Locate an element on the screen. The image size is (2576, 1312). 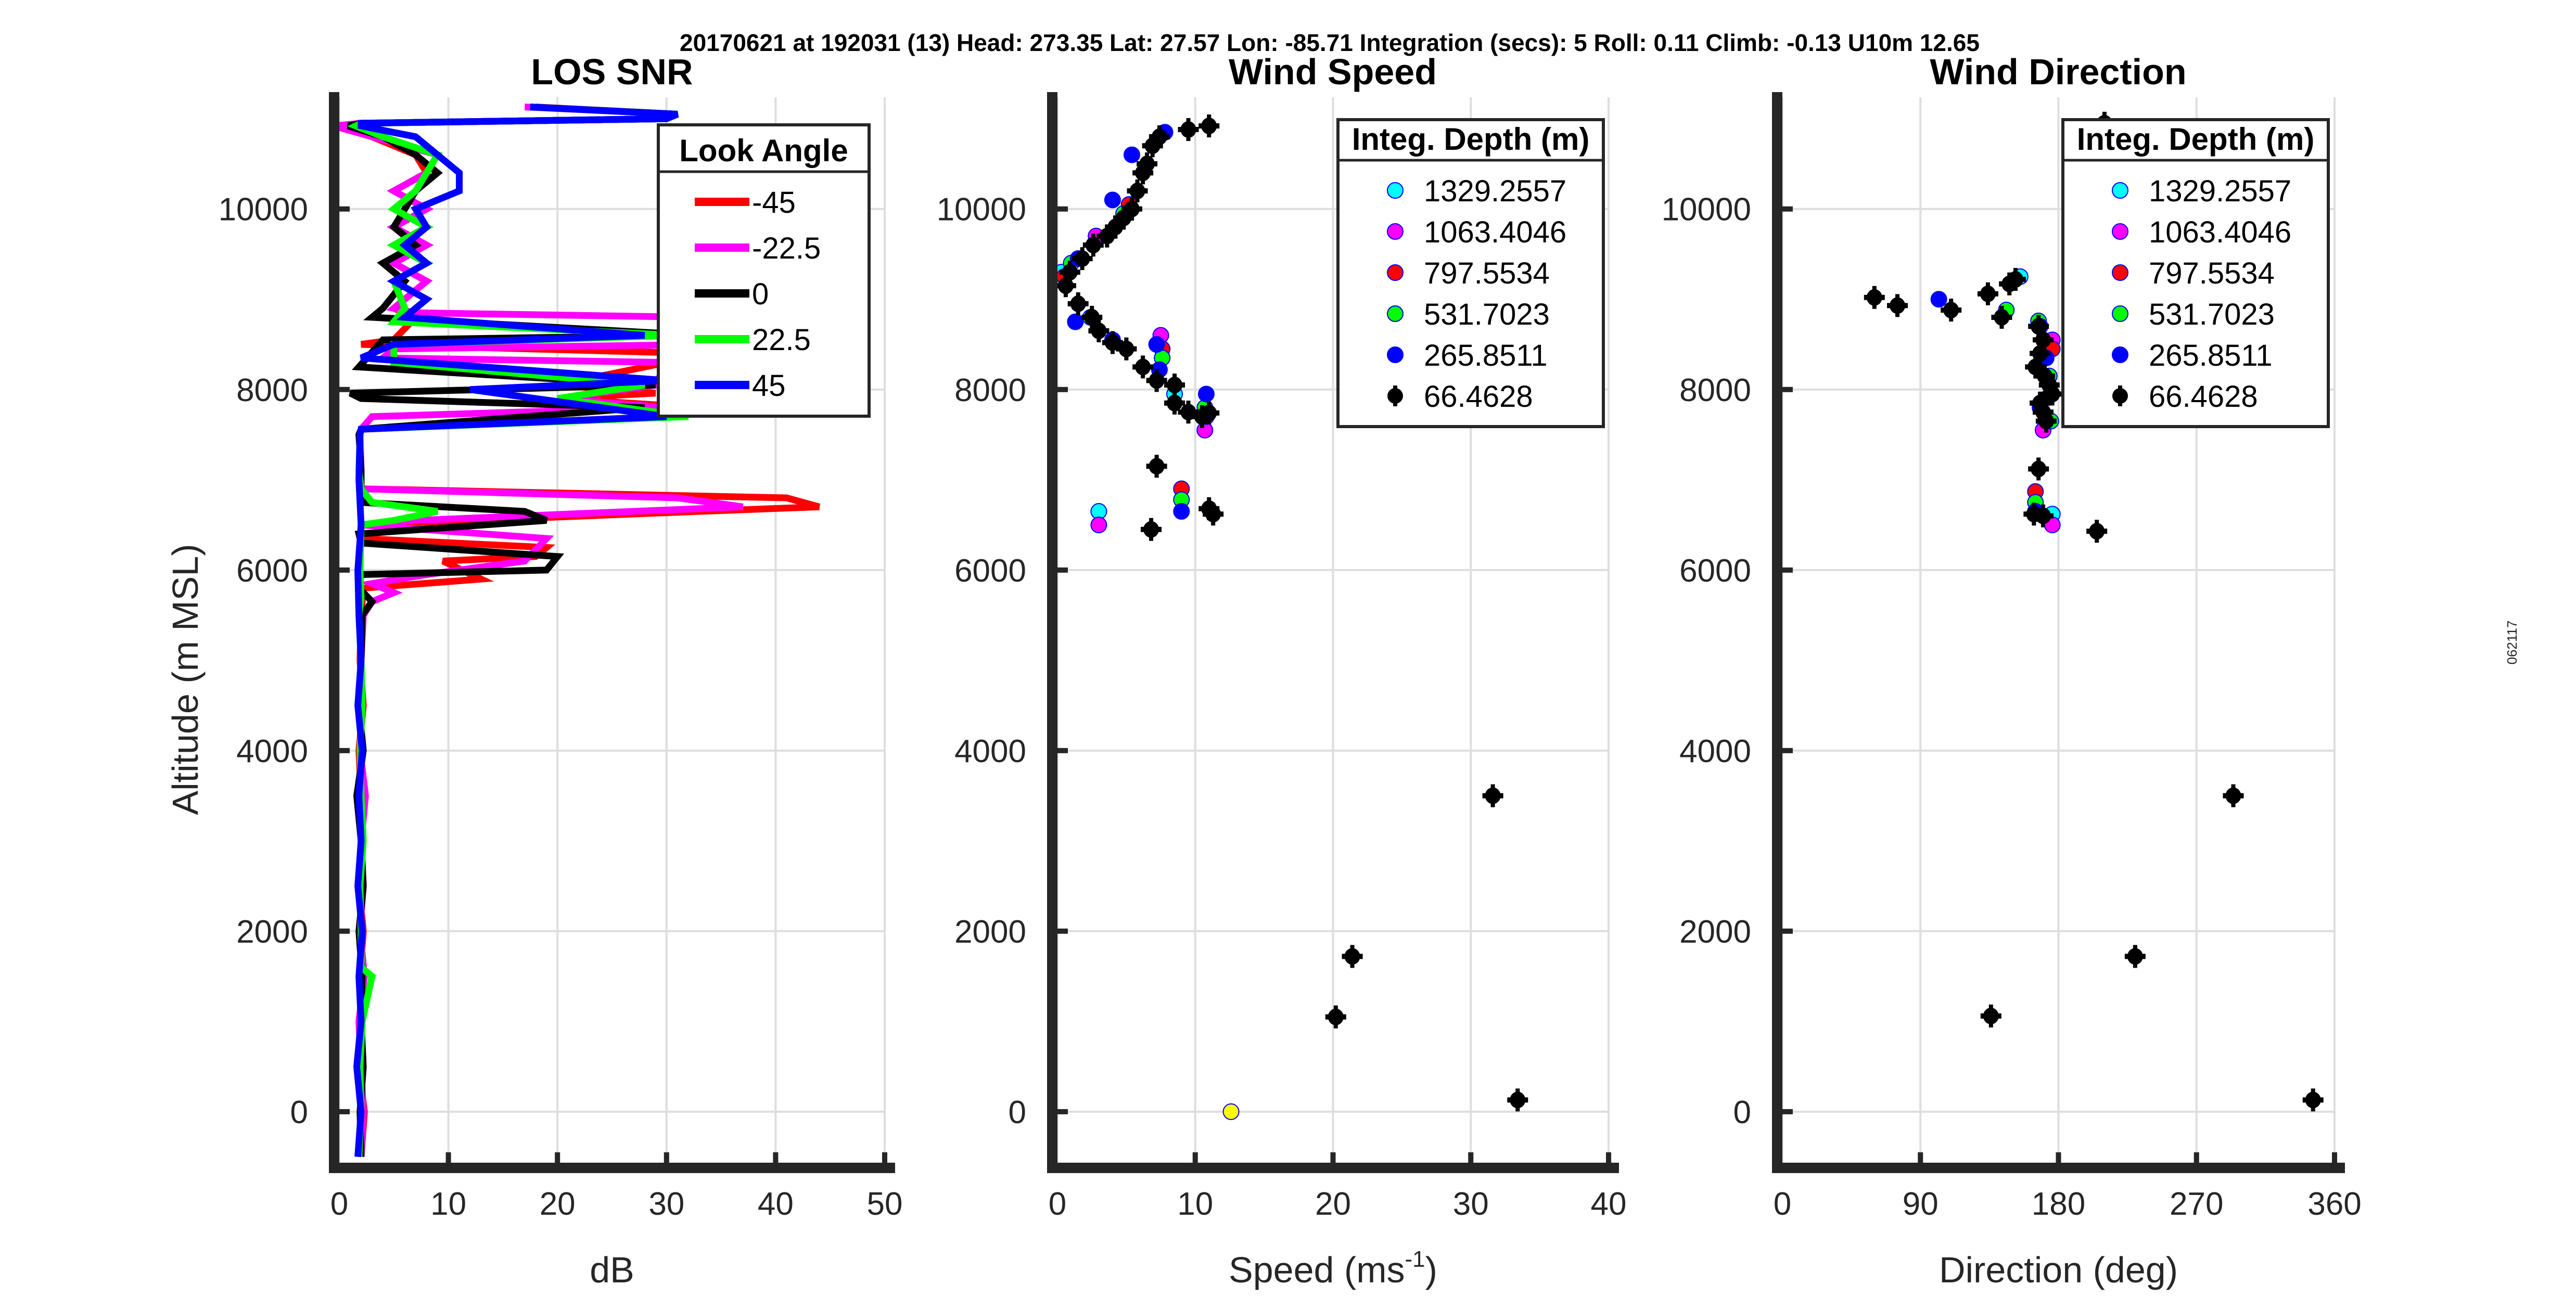
legend-item: 0 is located at coordinates (732, 294).